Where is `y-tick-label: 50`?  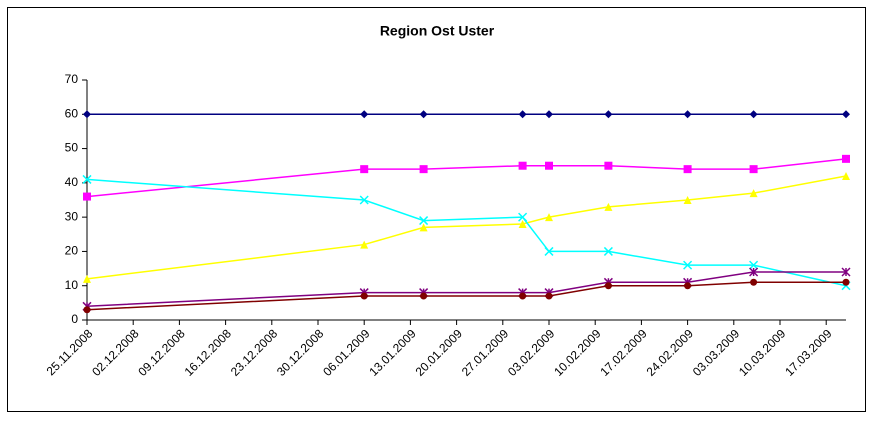
y-tick-label: 50 is located at coordinates (72, 148).